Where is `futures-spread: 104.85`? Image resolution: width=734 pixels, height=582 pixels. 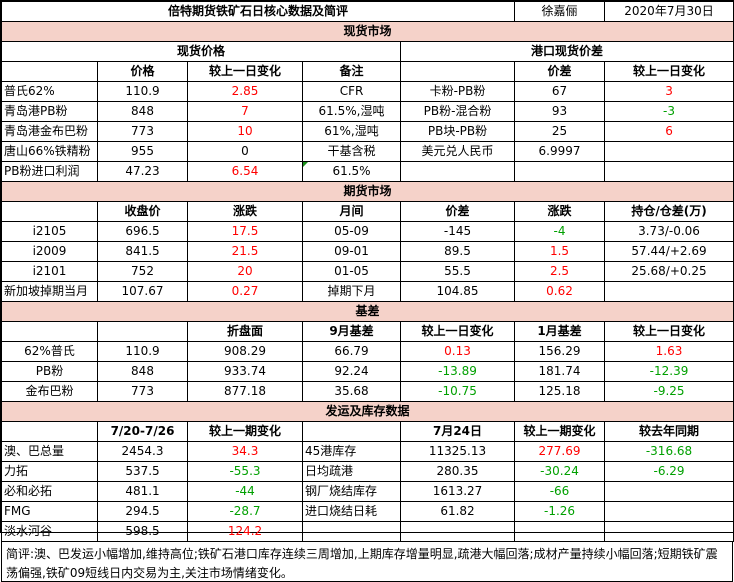
futures-spread: 104.85 is located at coordinates (457, 291).